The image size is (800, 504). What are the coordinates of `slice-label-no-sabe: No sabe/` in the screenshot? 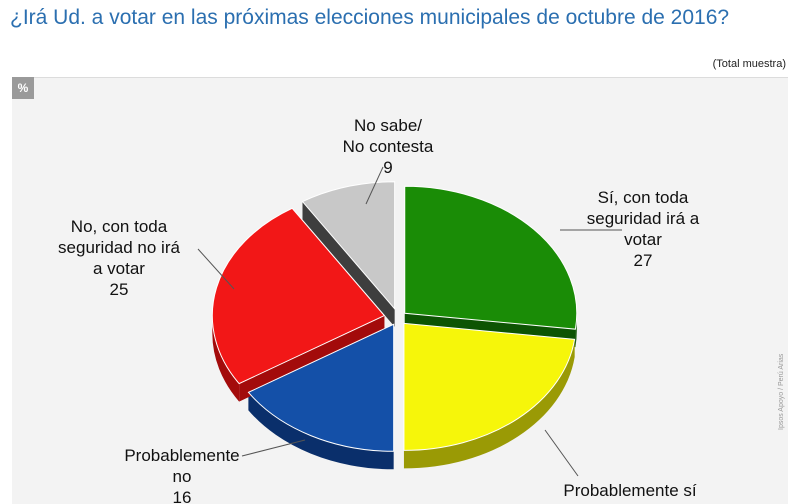 It's located at (388, 125).